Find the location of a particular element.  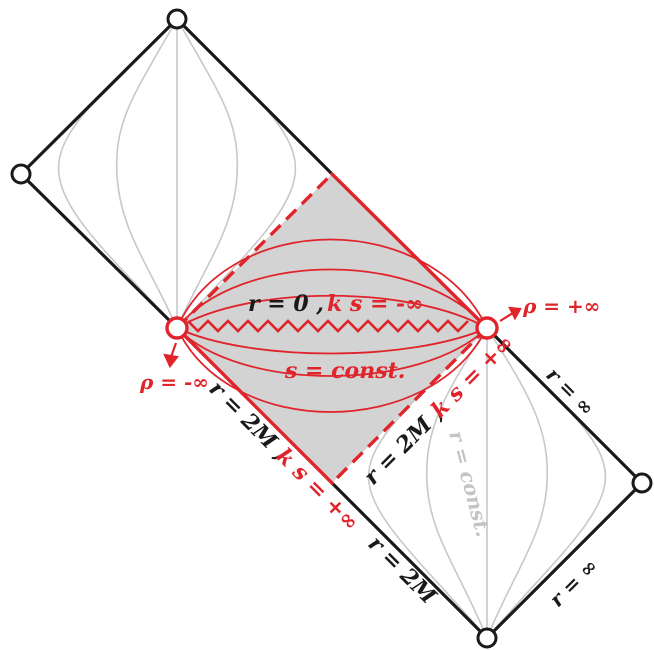

label-singularity-r: r = 0 , is located at coordinates (286, 304).